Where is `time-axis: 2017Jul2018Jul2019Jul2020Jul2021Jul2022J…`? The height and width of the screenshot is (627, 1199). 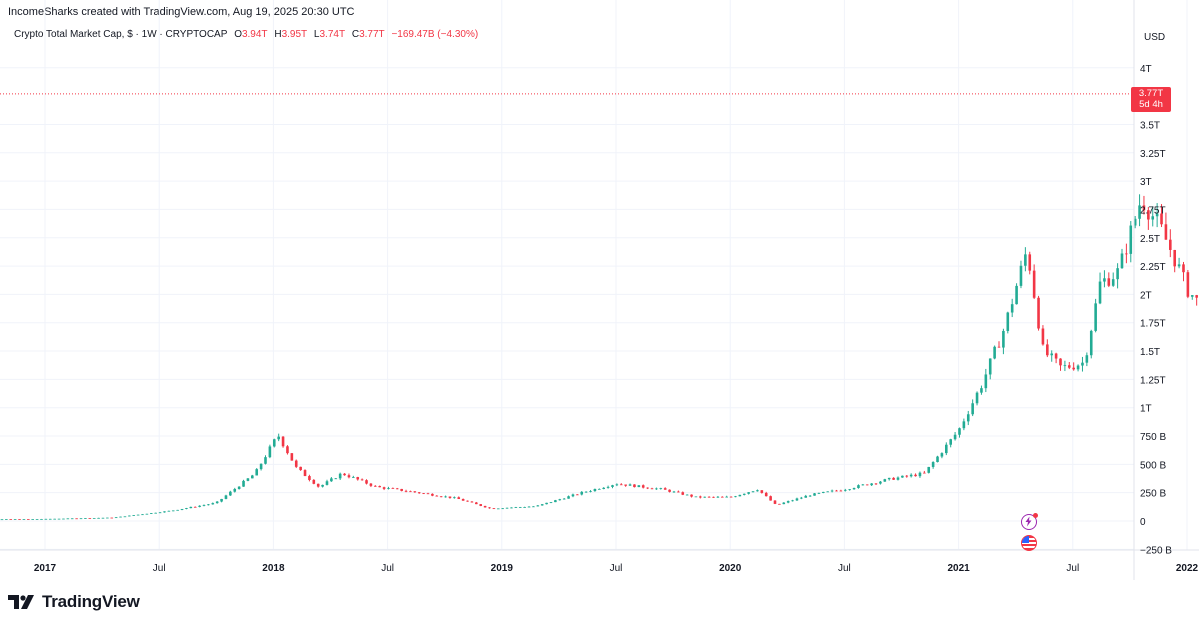 time-axis: 2017Jul2018Jul2019Jul2020Jul2021Jul2022J… is located at coordinates (616, 568).